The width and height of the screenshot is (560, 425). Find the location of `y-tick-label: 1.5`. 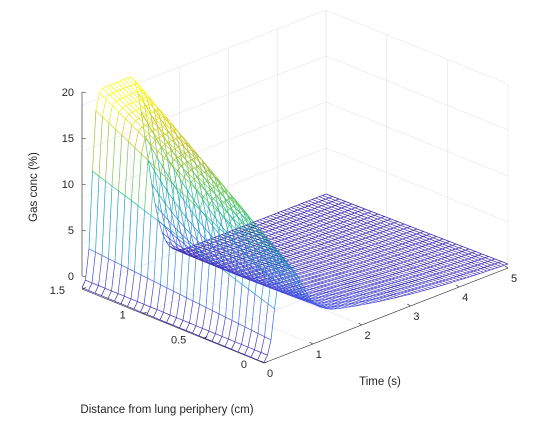

y-tick-label: 1.5 is located at coordinates (57, 291).